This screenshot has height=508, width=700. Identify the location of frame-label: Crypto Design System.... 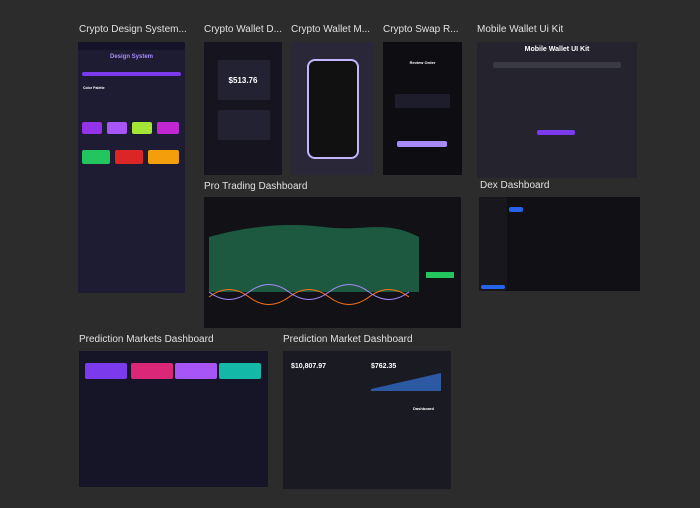
(133, 29).